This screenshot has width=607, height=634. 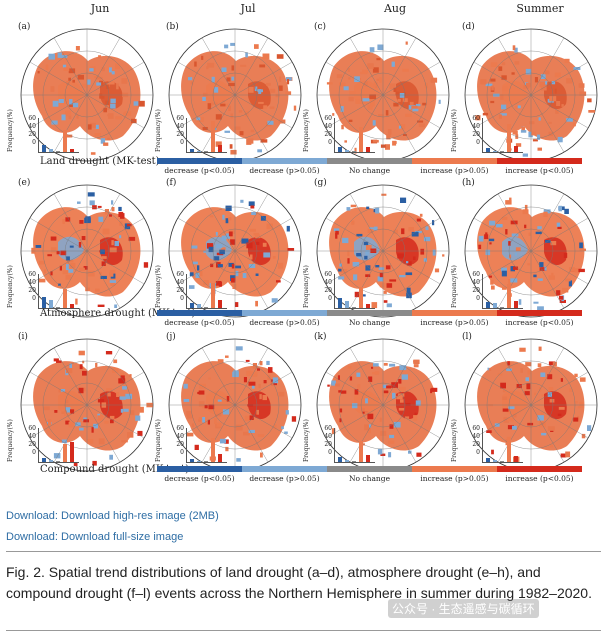 What do you see at coordinates (95, 537) in the screenshot?
I see `download-full-size-link: Download: Download full-size image` at bounding box center [95, 537].